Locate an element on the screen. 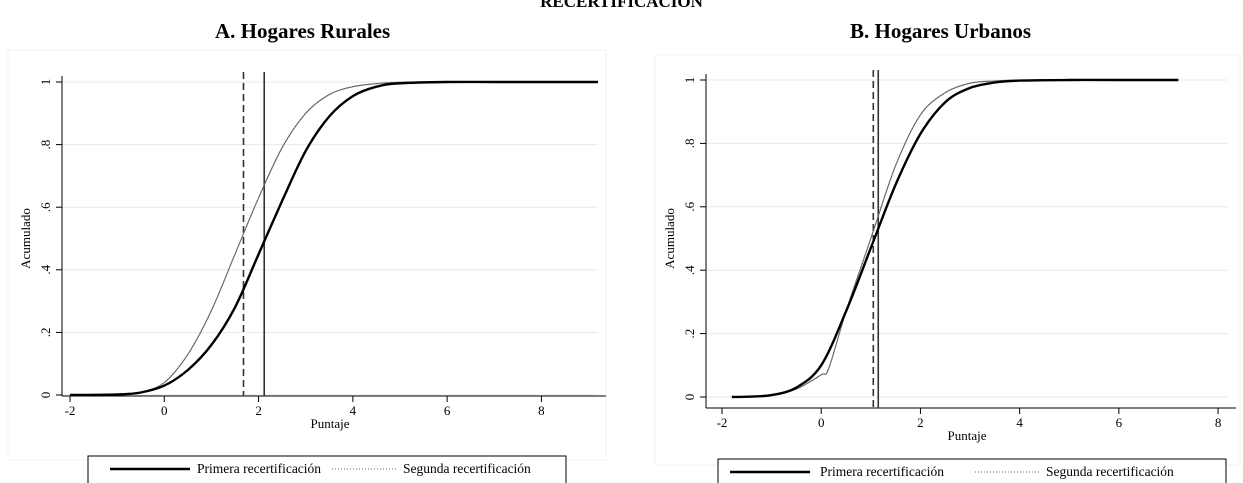 The image size is (1243, 483). chart-b-legend-label-primera: Primera recertificación is located at coordinates (882, 471).